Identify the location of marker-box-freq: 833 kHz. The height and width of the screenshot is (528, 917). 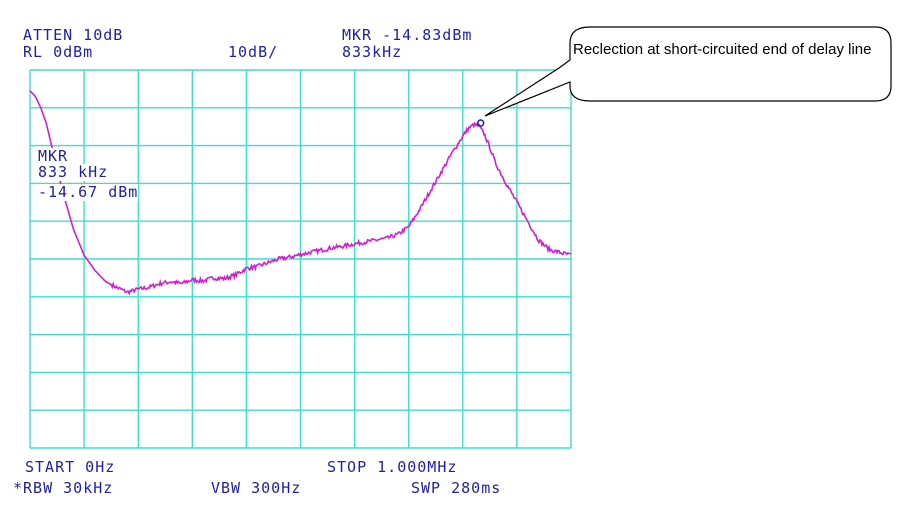
(73, 172).